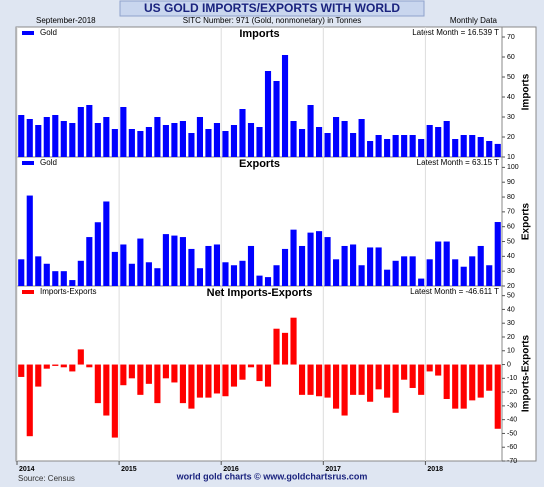 The height and width of the screenshot is (487, 544). Describe the element at coordinates (259, 164) in the screenshot. I see `panel-title: Exports` at that location.